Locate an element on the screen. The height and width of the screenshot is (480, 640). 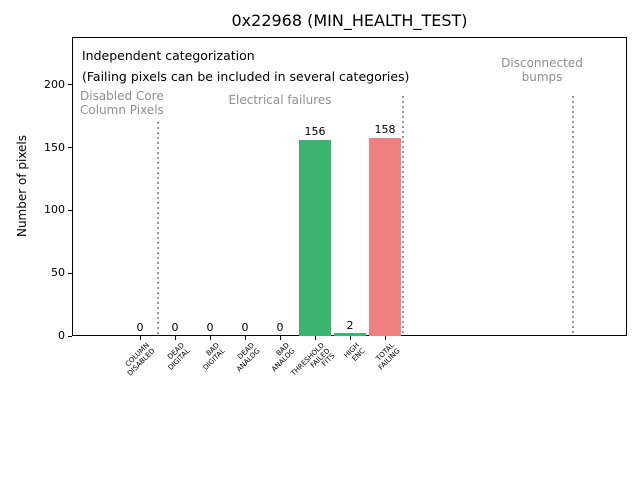
bar-value-label: 158 is located at coordinates (385, 129).